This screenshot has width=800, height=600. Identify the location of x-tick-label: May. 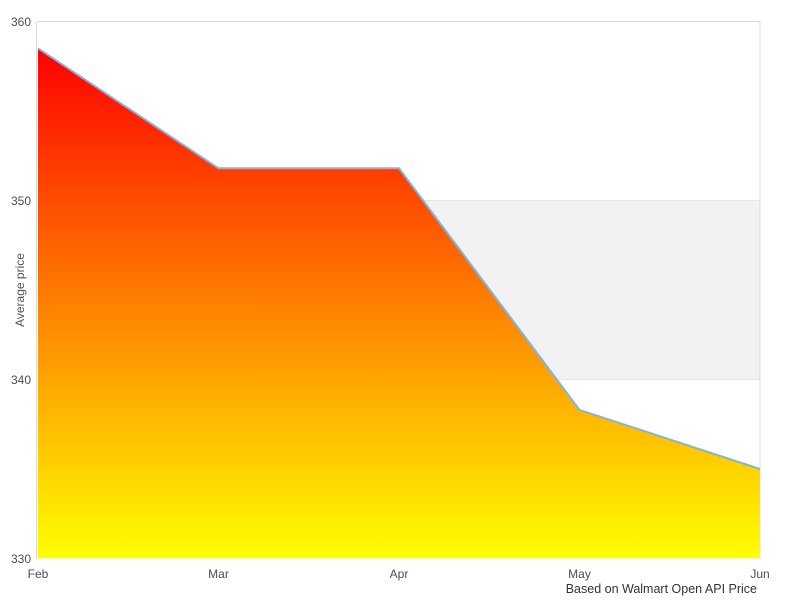
(579, 574).